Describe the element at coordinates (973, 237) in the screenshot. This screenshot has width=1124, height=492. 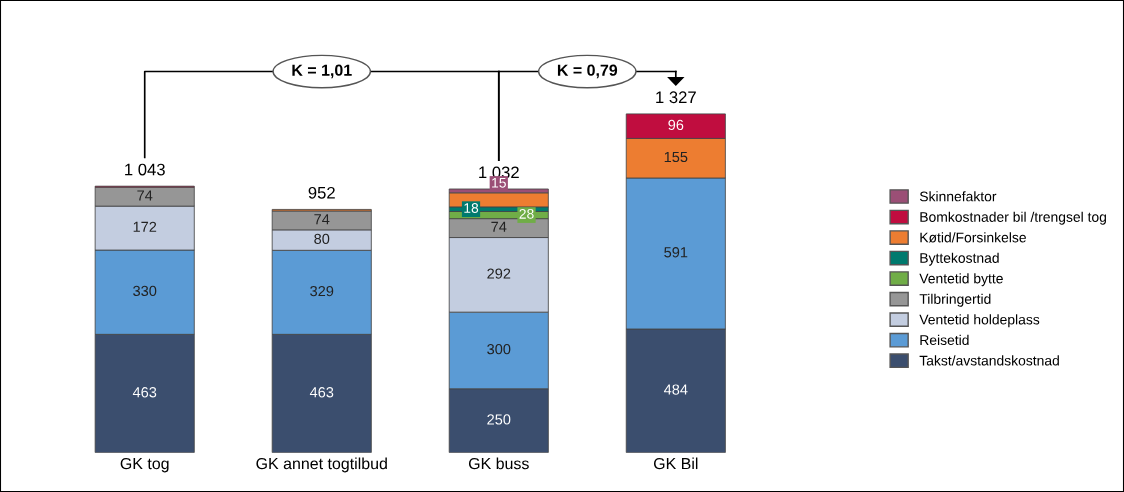
I see `legend-label: Køtid/Forsinkelse` at that location.